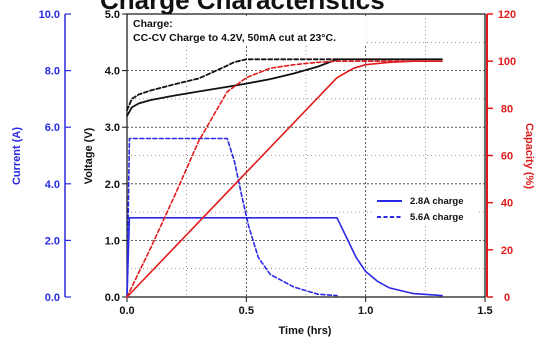  What do you see at coordinates (153, 24) in the screenshot?
I see `annotation-line-1: Charge:` at bounding box center [153, 24].